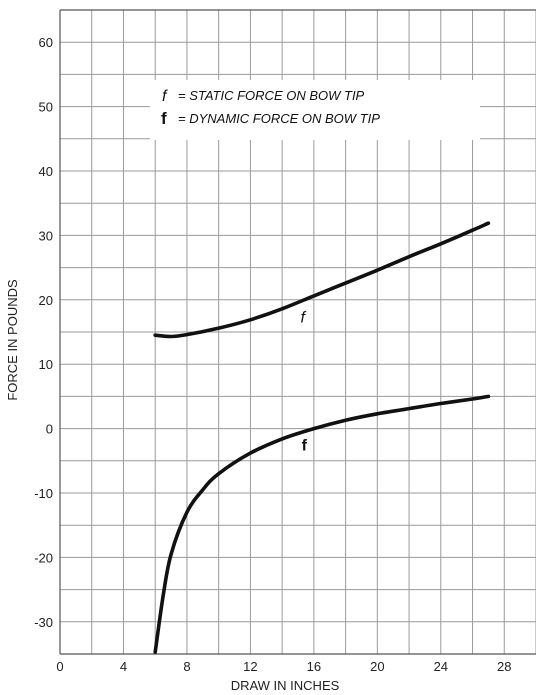  What do you see at coordinates (123, 666) in the screenshot?
I see `x-tick-label: 4` at bounding box center [123, 666].